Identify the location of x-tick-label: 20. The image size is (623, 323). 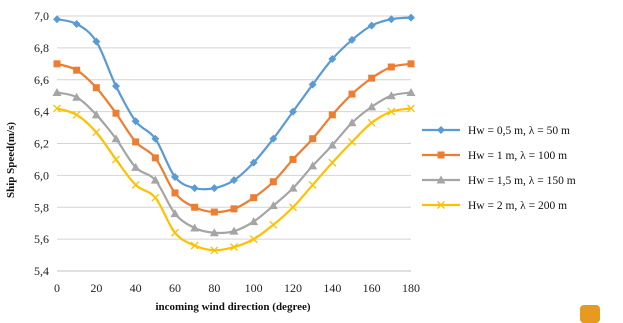
(96, 288).